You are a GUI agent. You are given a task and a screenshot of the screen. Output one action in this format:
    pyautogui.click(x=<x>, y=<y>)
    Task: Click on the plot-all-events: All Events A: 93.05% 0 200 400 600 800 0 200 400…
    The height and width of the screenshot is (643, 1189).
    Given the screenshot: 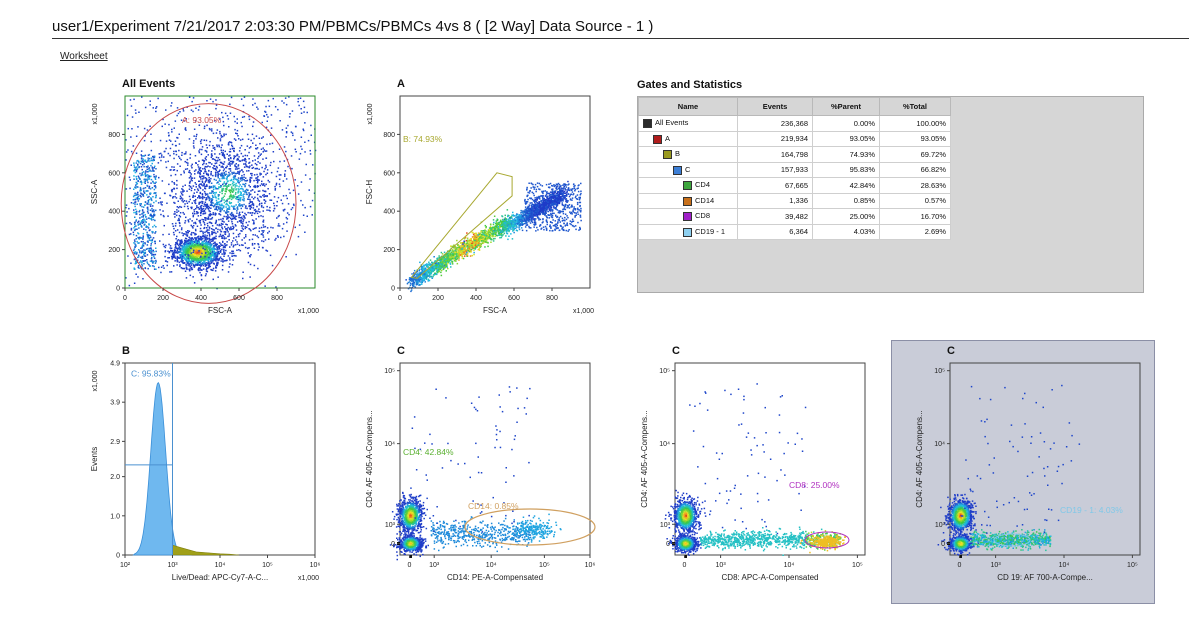 What is the action you would take?
    pyautogui.click(x=205, y=203)
    